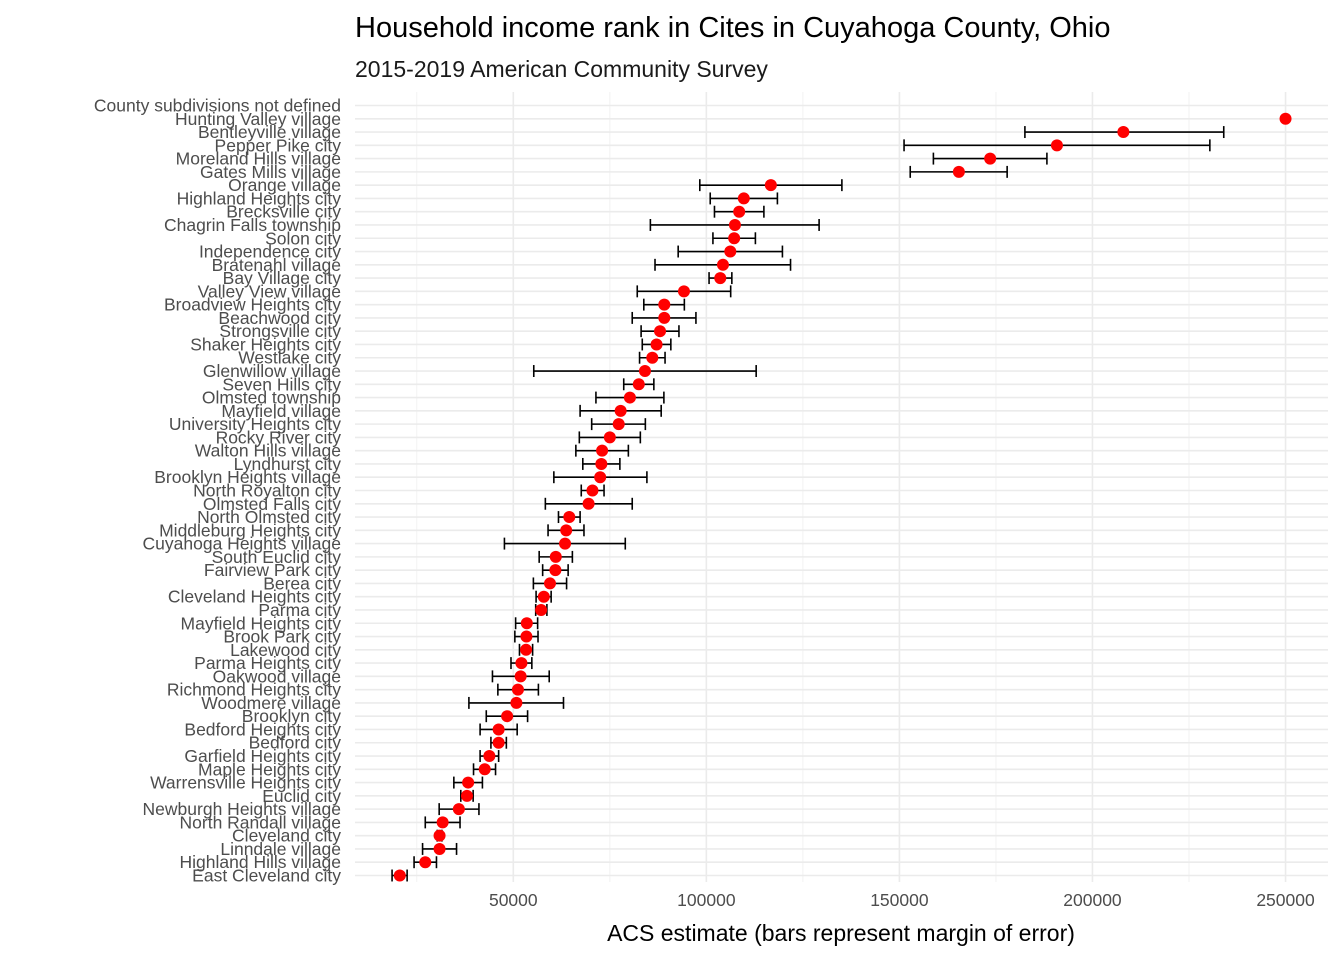 The height and width of the screenshot is (960, 1344). What do you see at coordinates (295, 743) in the screenshot?
I see `y-tick-label: Bedford city` at bounding box center [295, 743].